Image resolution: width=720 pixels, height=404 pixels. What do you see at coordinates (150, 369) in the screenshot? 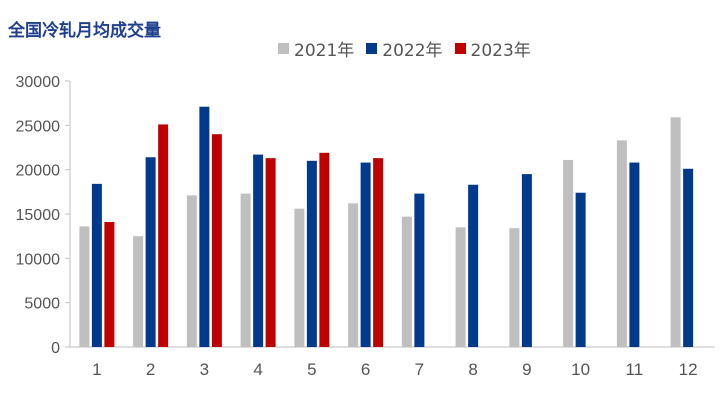
I see `x-tick-label: 2` at bounding box center [150, 369].